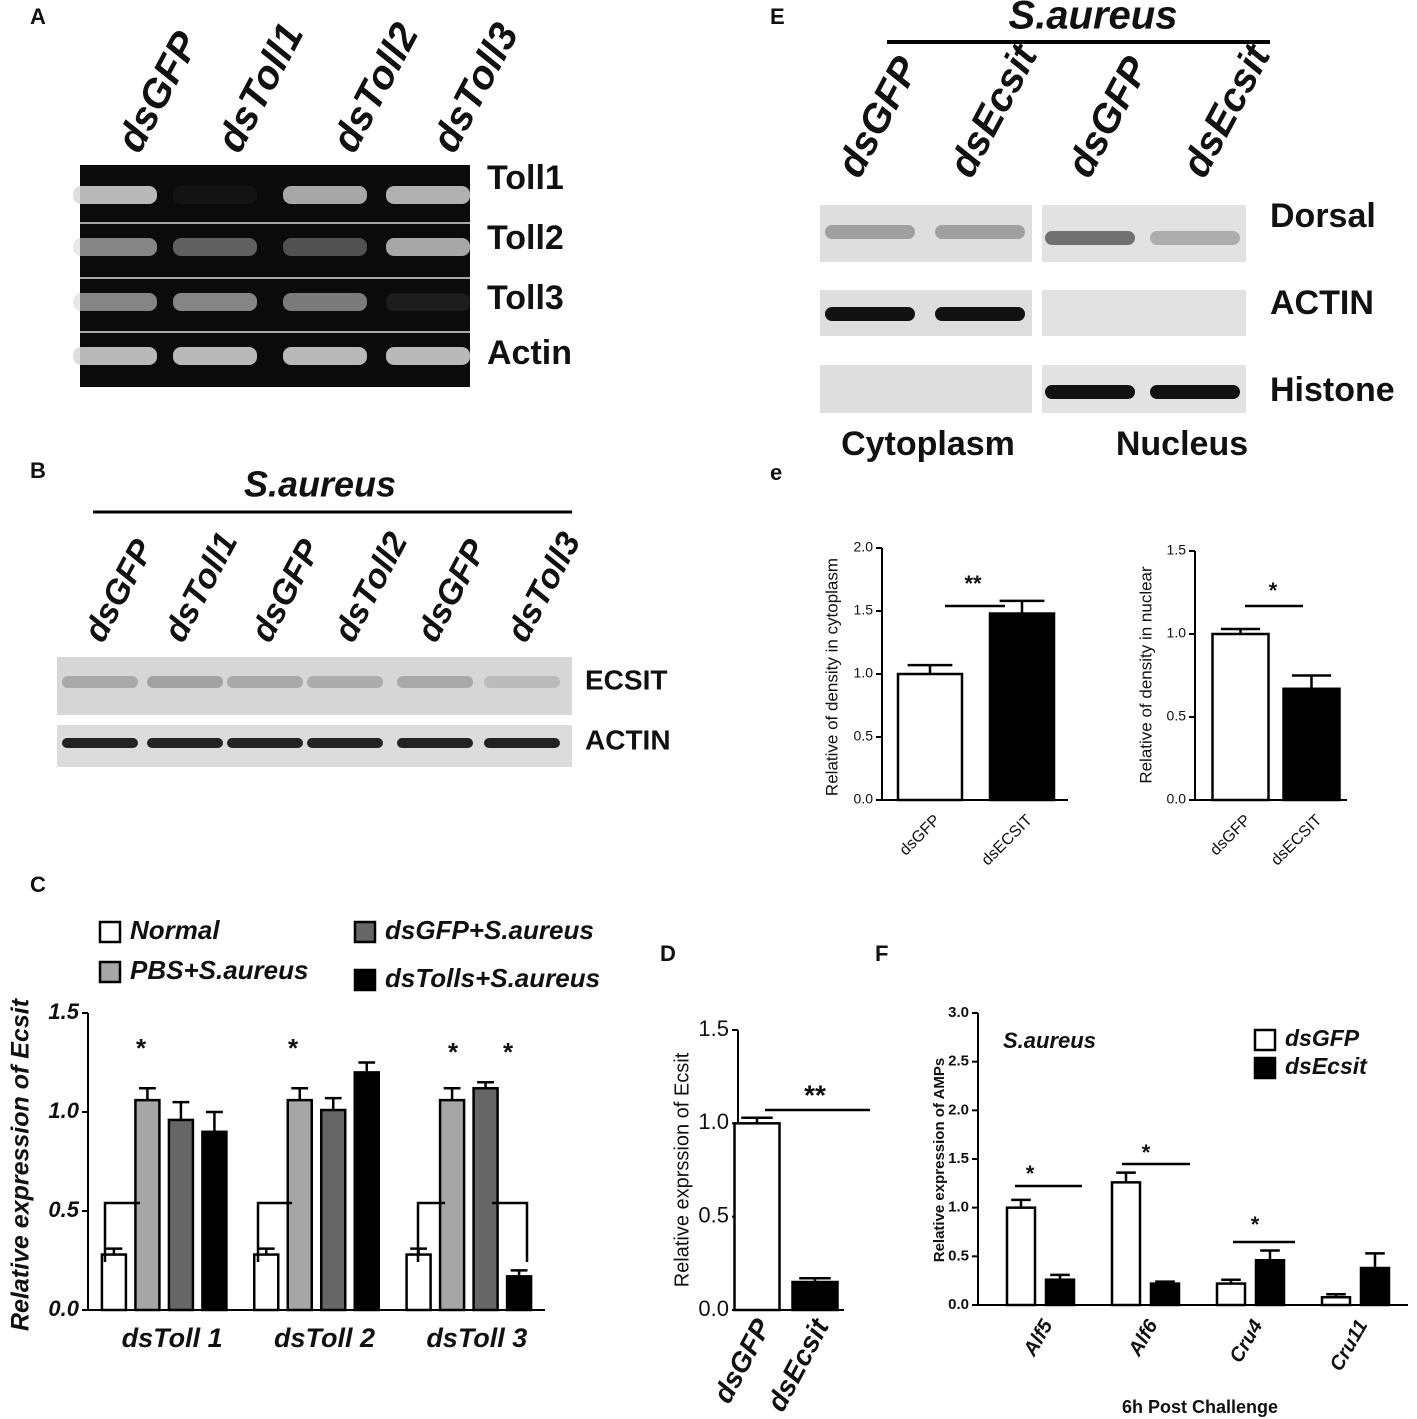 The image size is (1417, 1419). What do you see at coordinates (1038, 1337) in the screenshot?
I see `x-tick-label: Alf5` at bounding box center [1038, 1337].